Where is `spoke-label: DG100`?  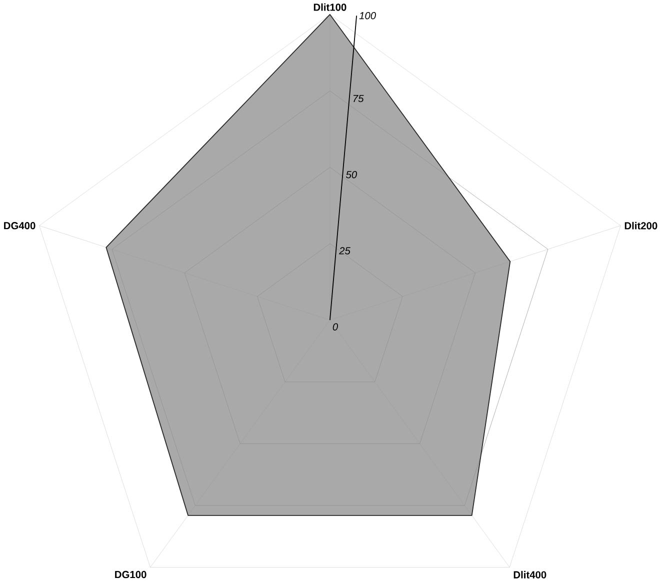
spoke-label: DG100 is located at coordinates (130, 574).